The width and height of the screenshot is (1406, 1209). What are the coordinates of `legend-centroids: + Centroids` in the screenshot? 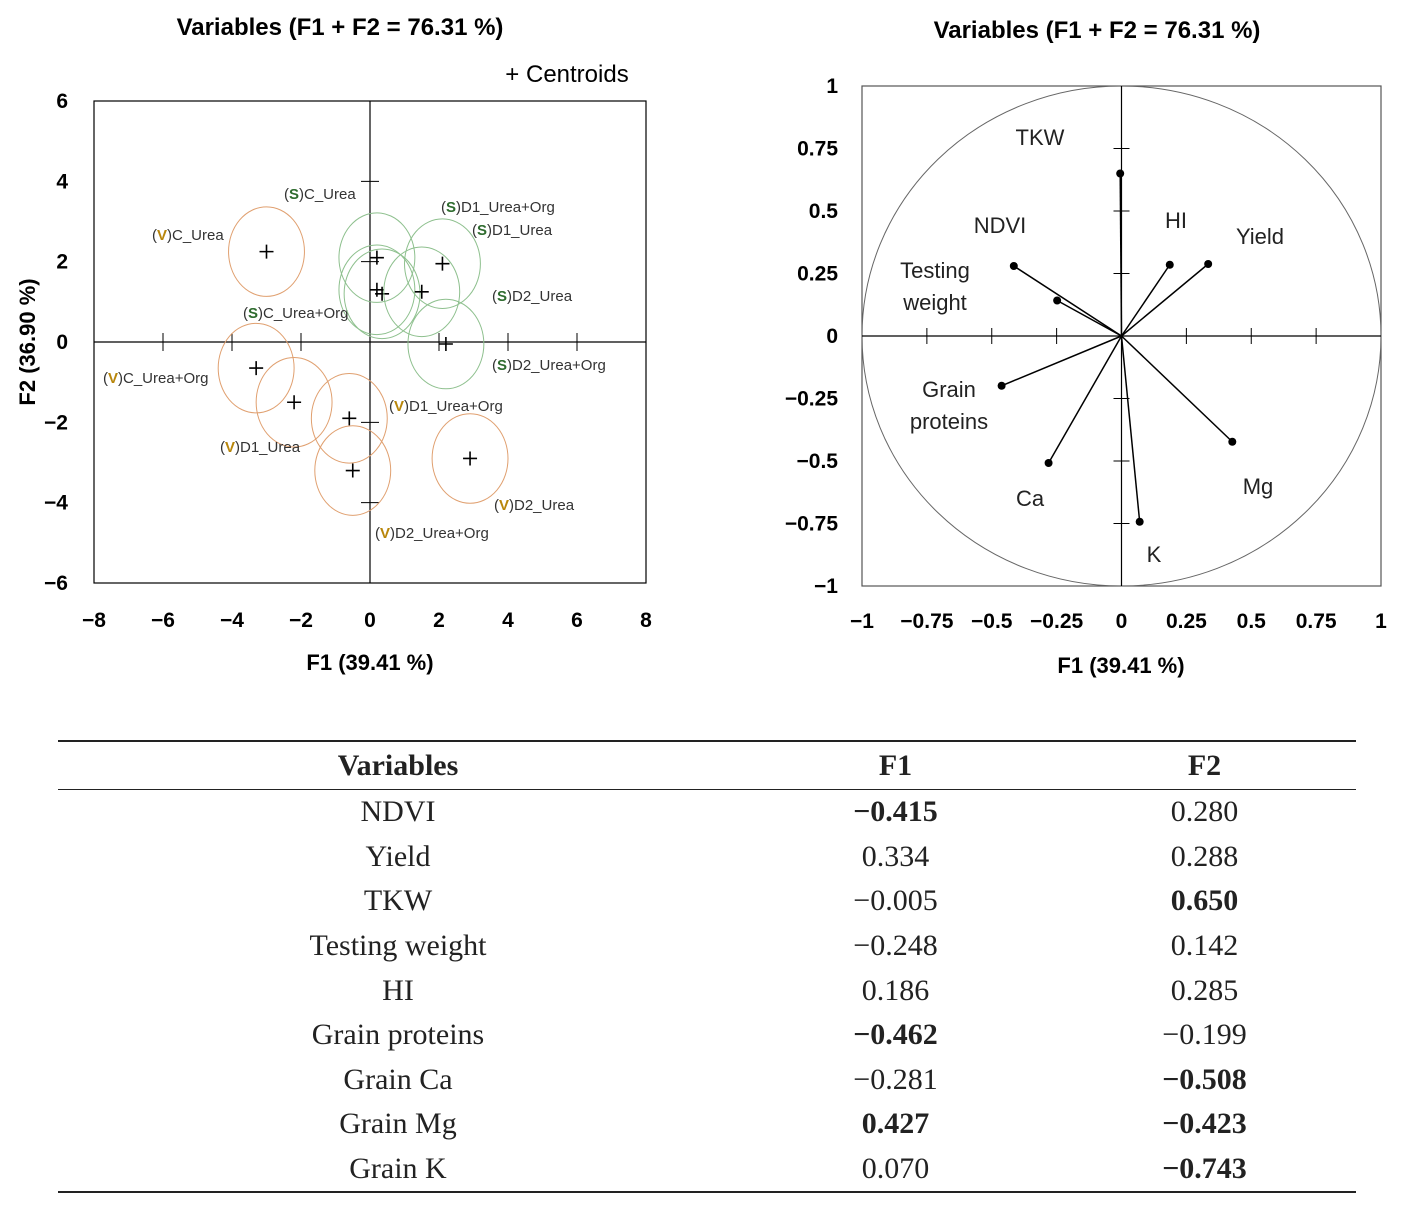 It's located at (566, 74).